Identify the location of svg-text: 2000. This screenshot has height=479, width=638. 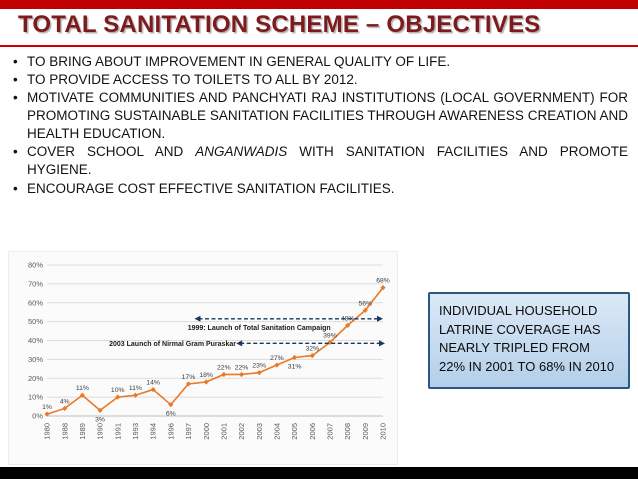
(206, 431).